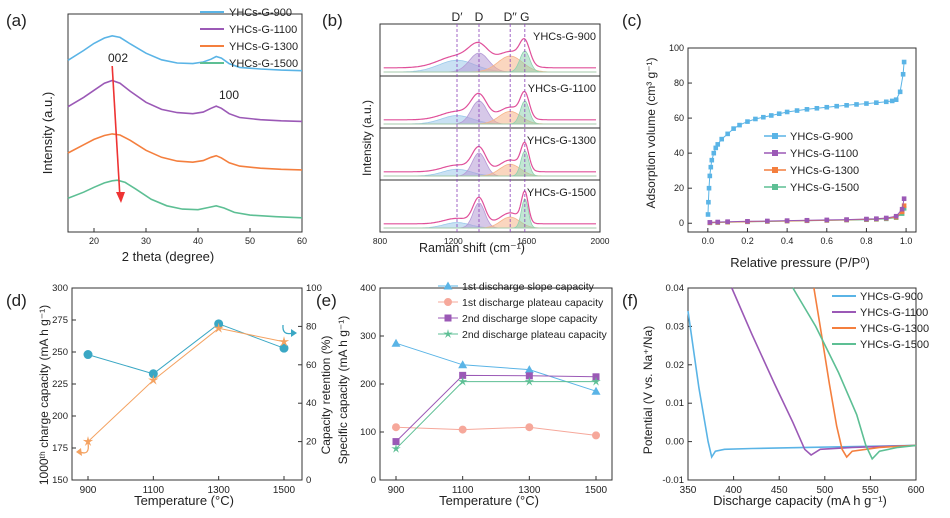  What do you see at coordinates (219, 490) in the screenshot?
I see `panel-d-xtick-label: 1300` at bounding box center [219, 490].